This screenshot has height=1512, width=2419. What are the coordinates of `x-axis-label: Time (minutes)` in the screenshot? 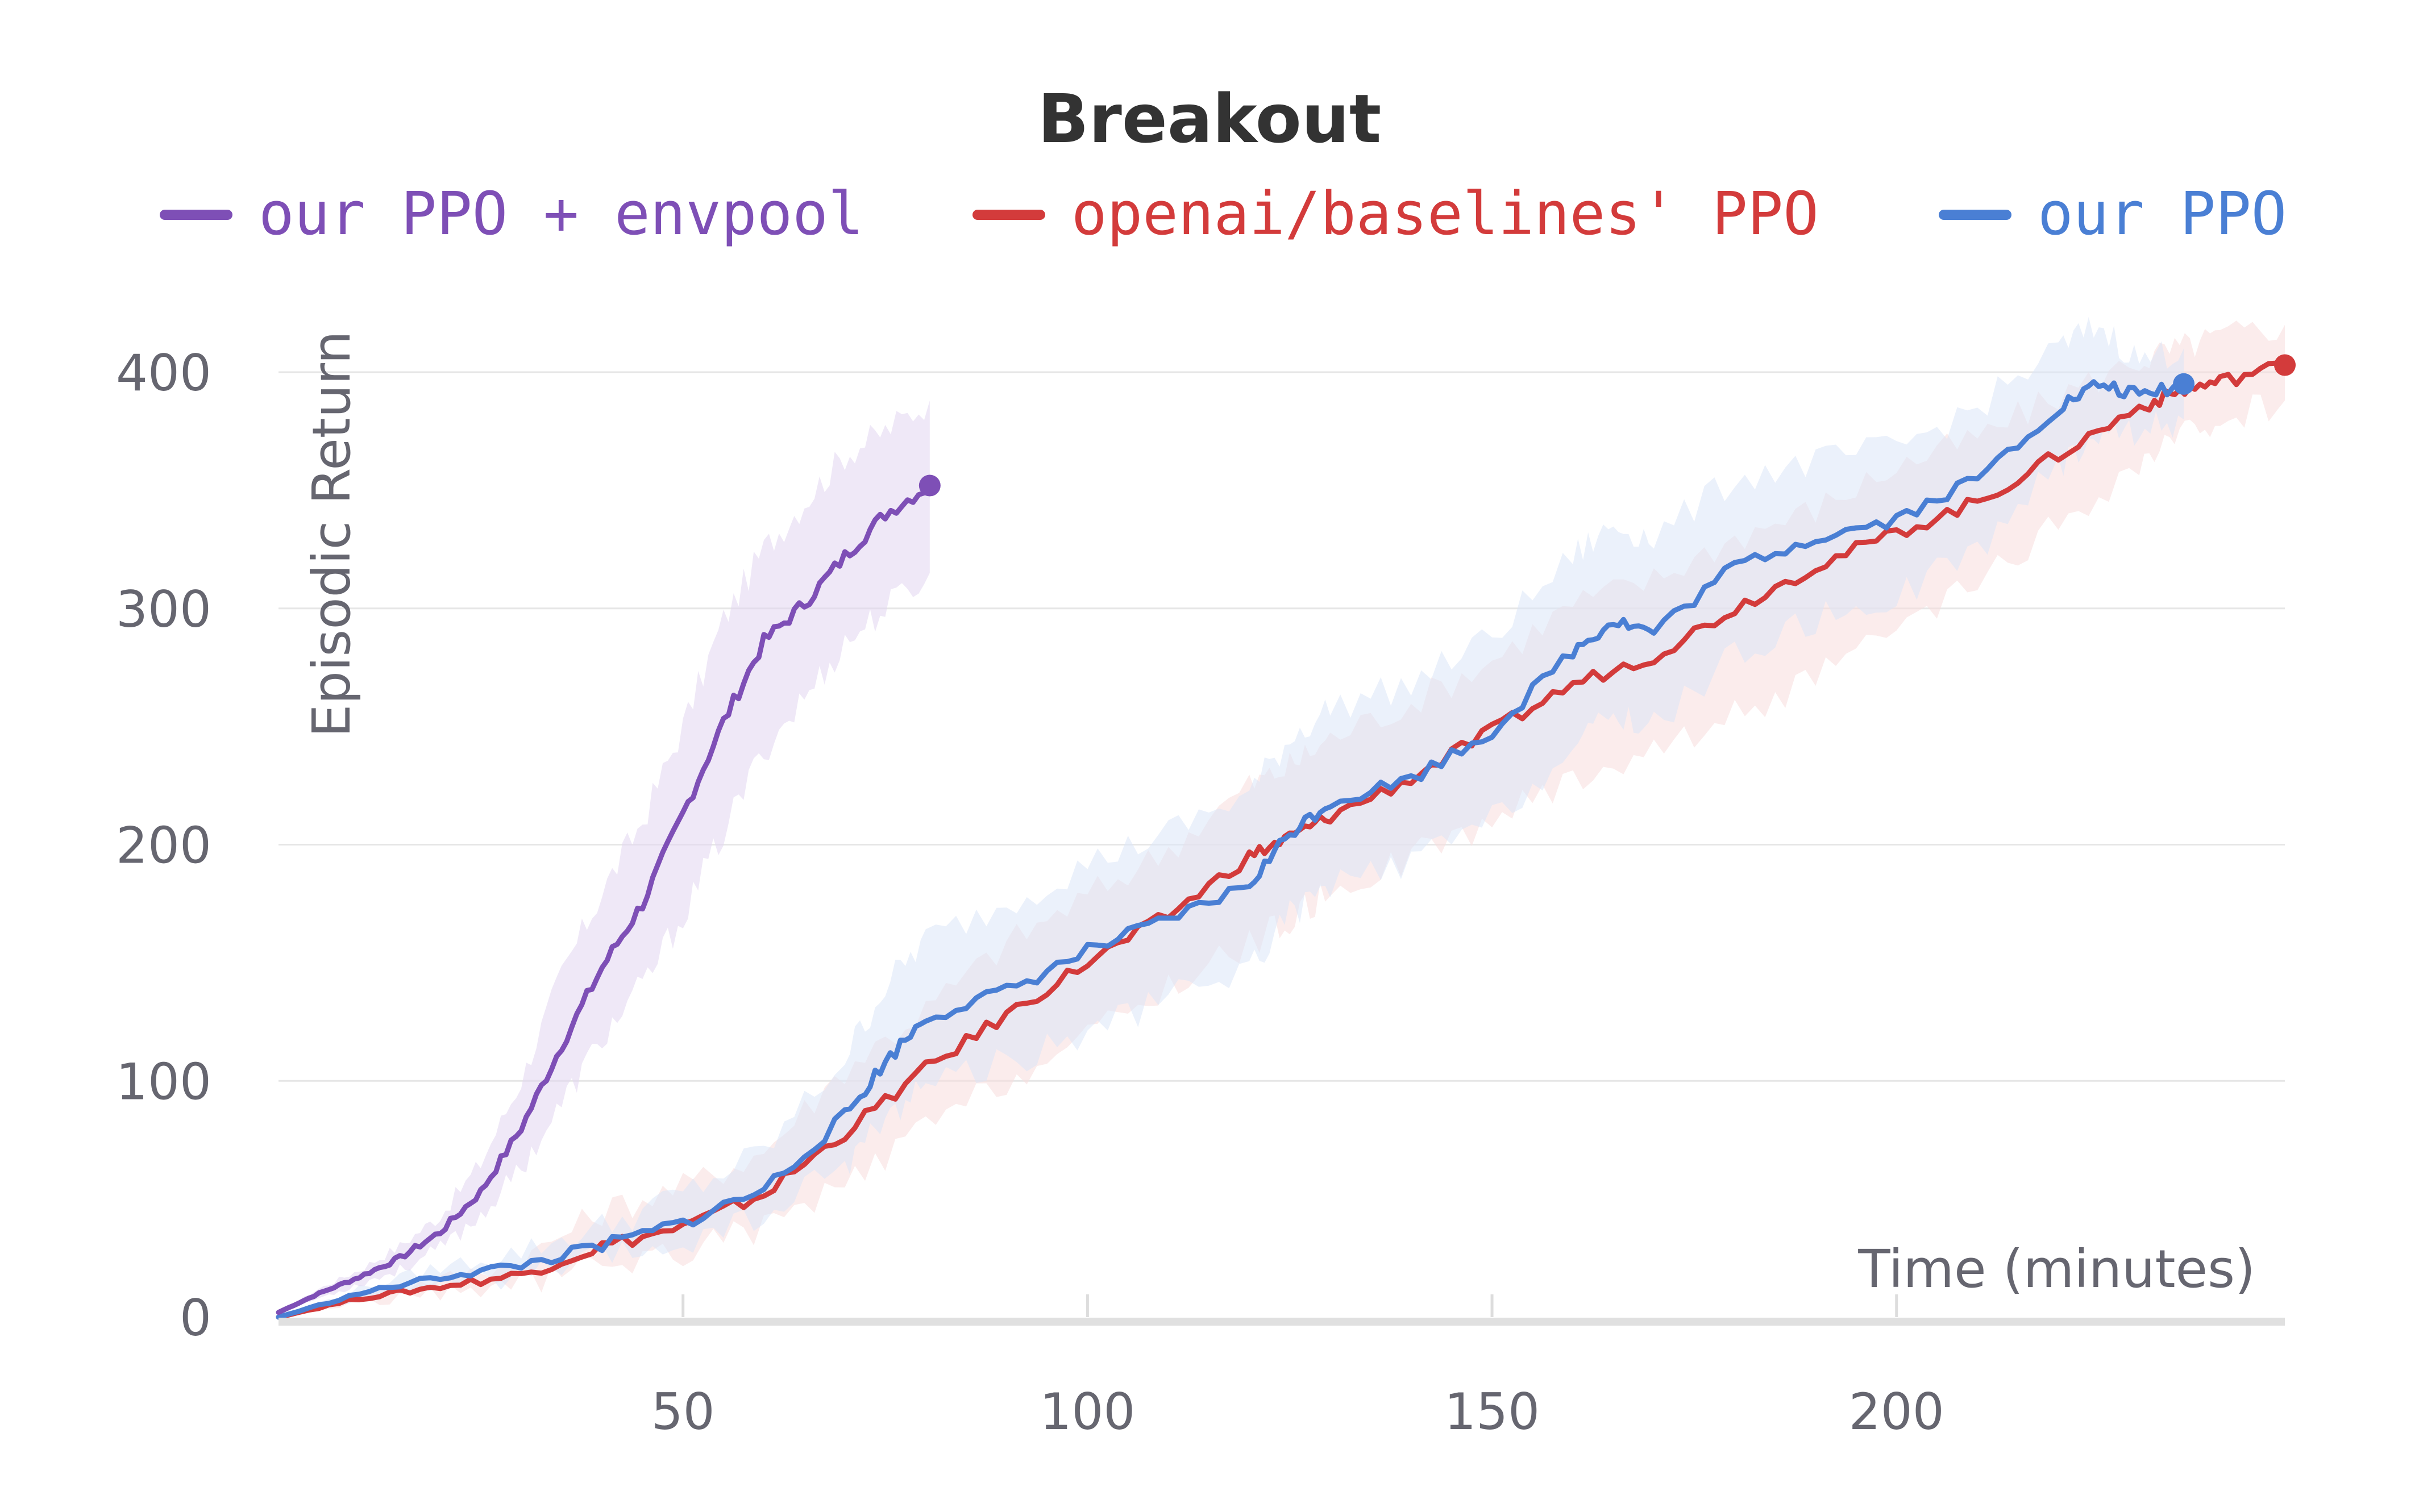 It's located at (2056, 1269).